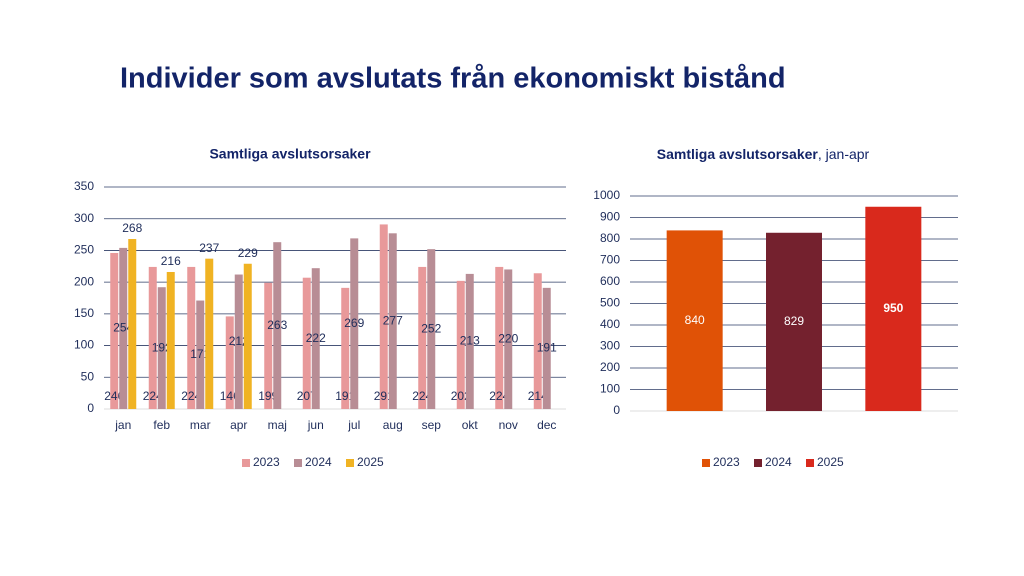 Image resolution: width=1024 pixels, height=576 pixels. I want to click on x-tick-label: okt, so click(470, 425).